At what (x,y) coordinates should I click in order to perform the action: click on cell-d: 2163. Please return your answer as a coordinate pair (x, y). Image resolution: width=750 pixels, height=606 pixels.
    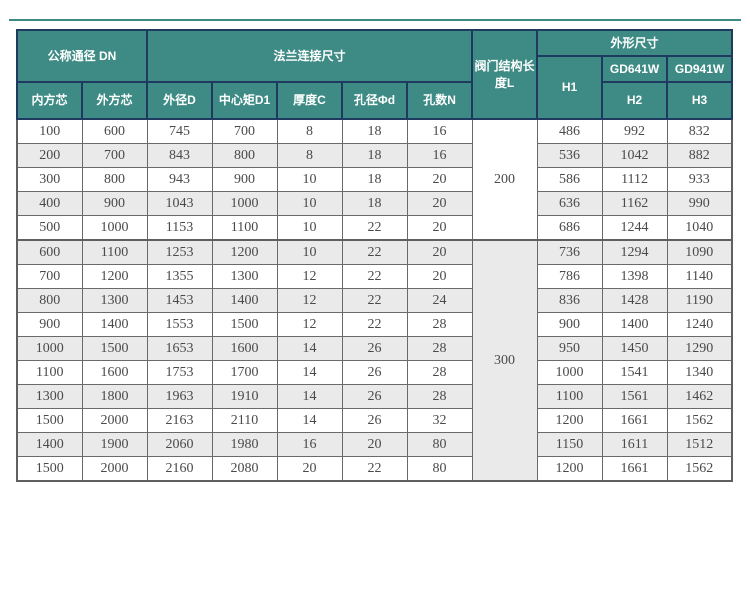
    Looking at the image, I should click on (179, 420).